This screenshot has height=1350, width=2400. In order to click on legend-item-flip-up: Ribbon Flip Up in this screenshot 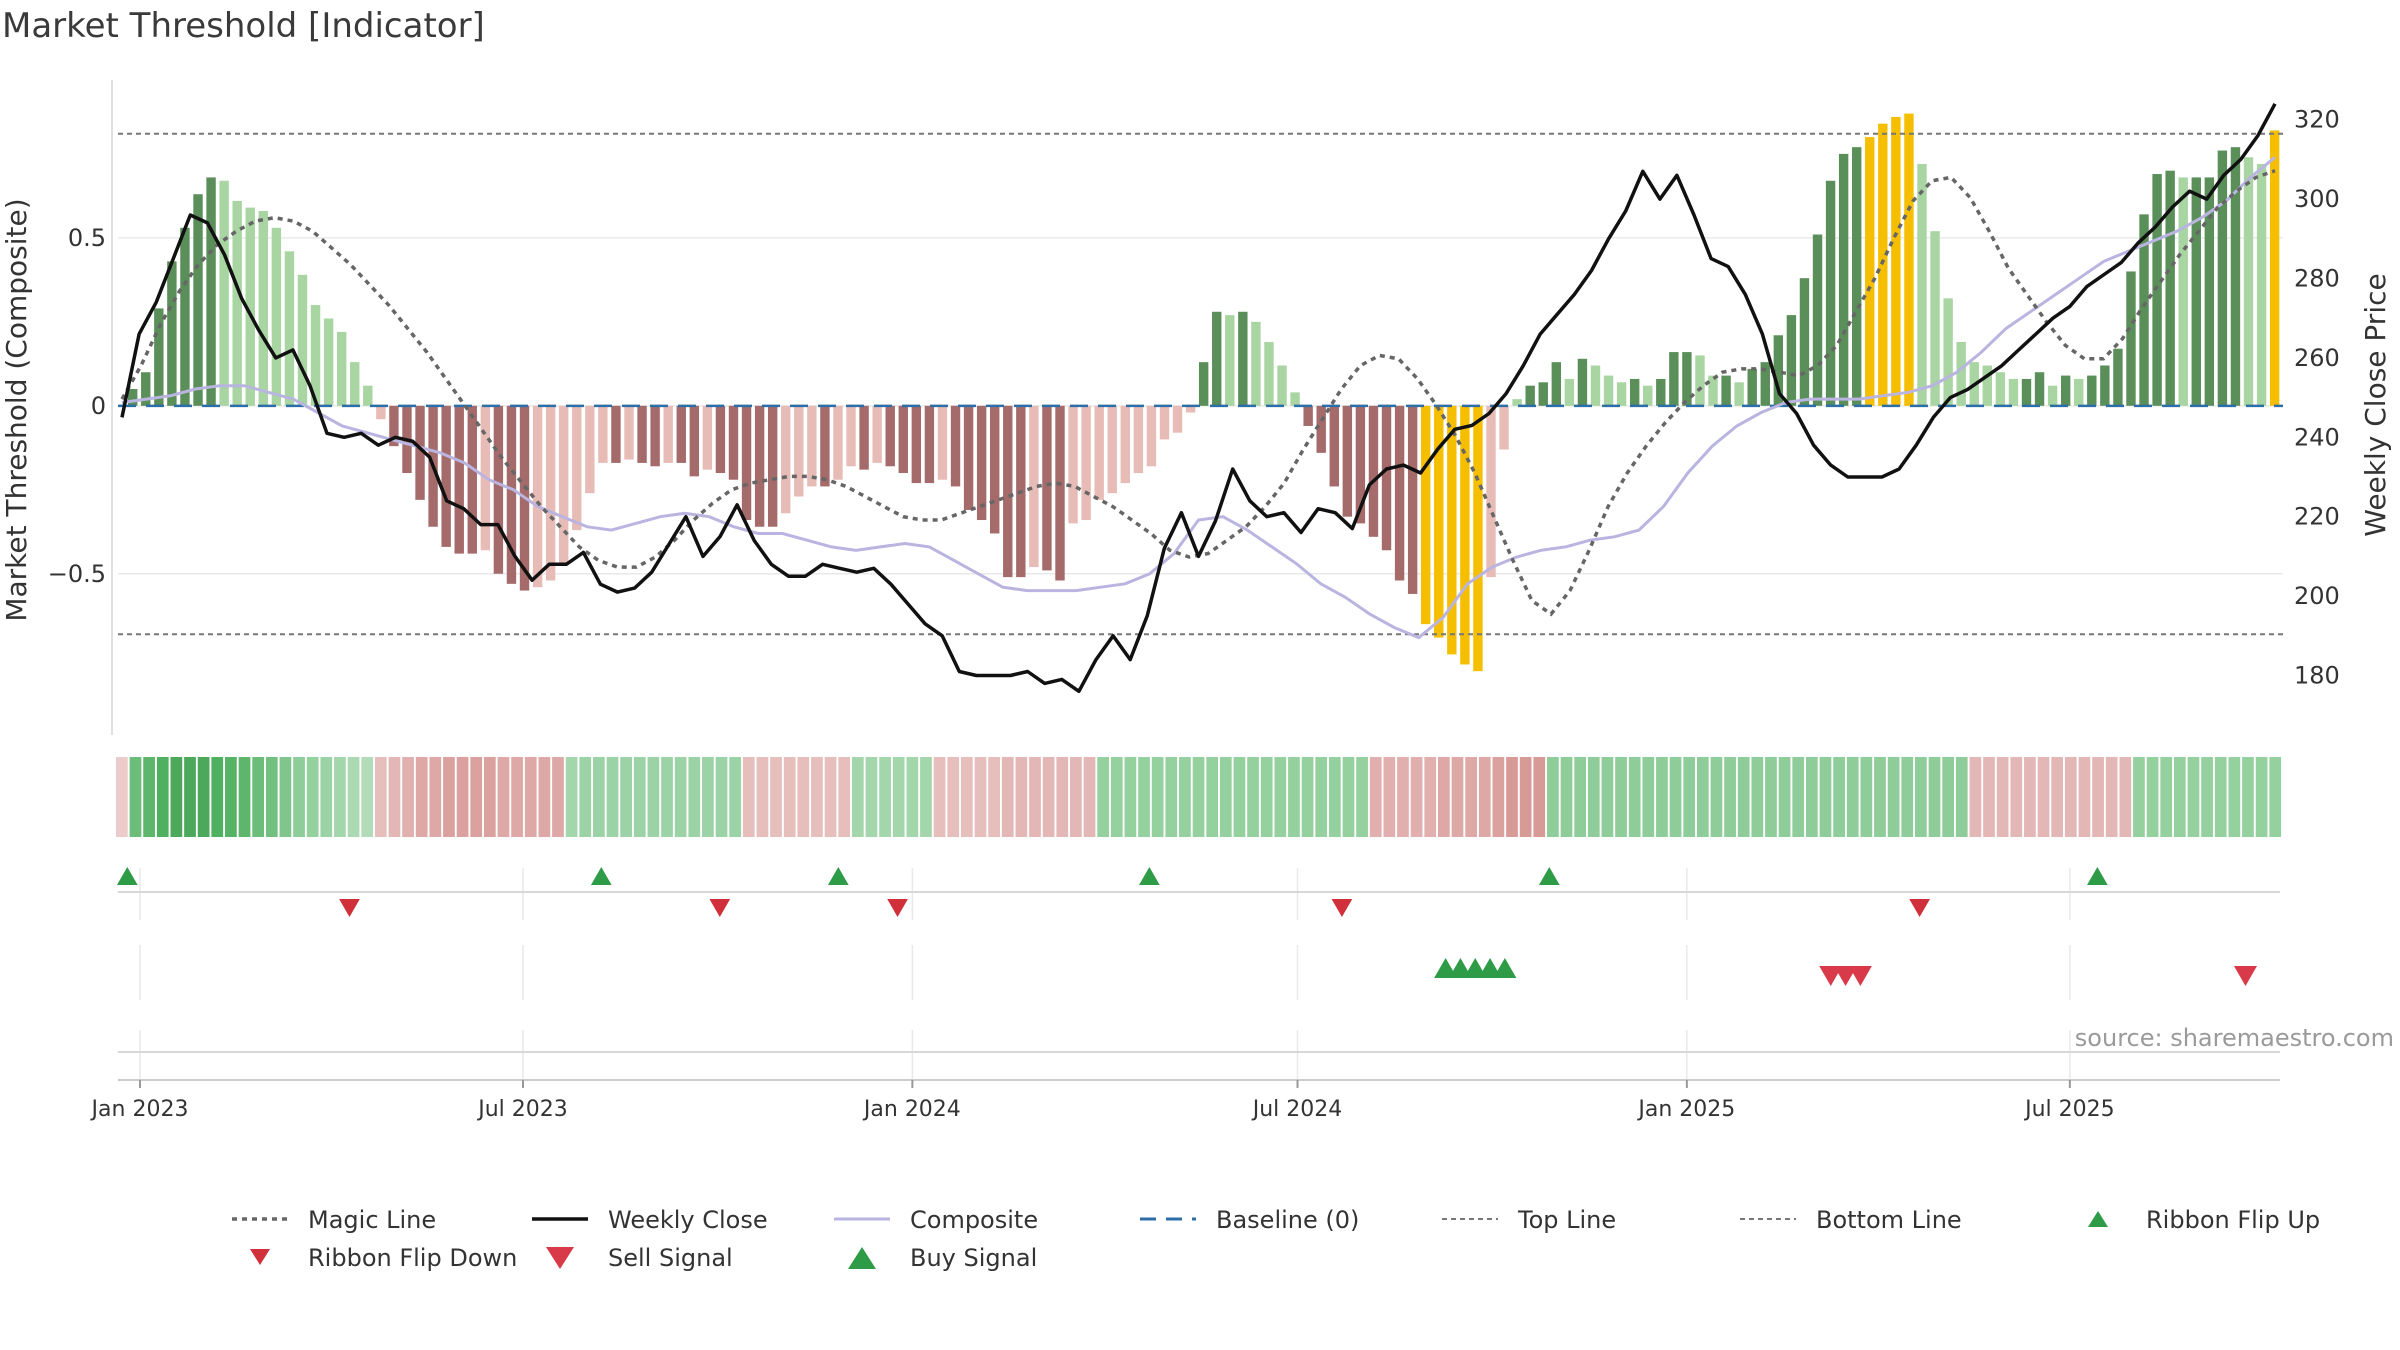, I will do `click(2194, 1220)`.